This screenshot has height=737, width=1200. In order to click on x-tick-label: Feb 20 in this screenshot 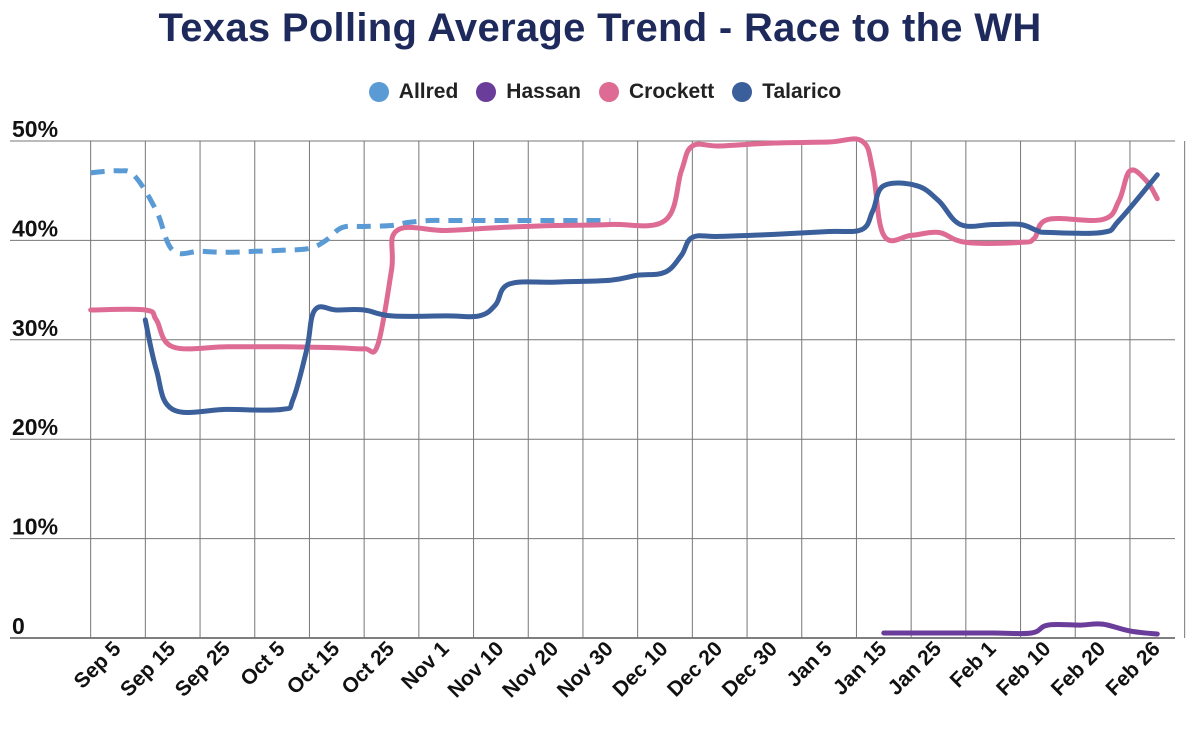, I will do `click(1078, 668)`.